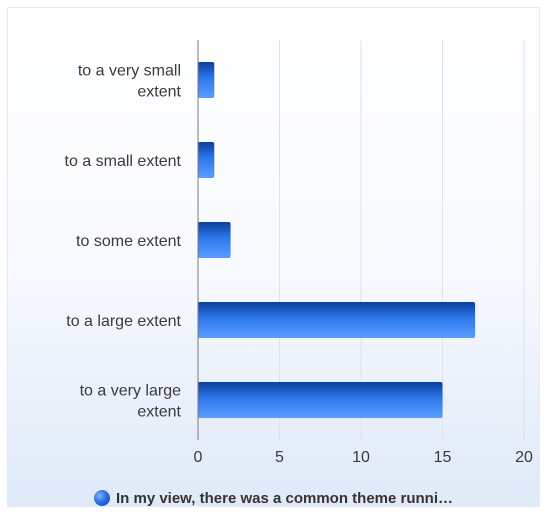 This screenshot has height=516, width=547. Describe the element at coordinates (130, 82) in the screenshot. I see `category-label: to a very small extent` at that location.